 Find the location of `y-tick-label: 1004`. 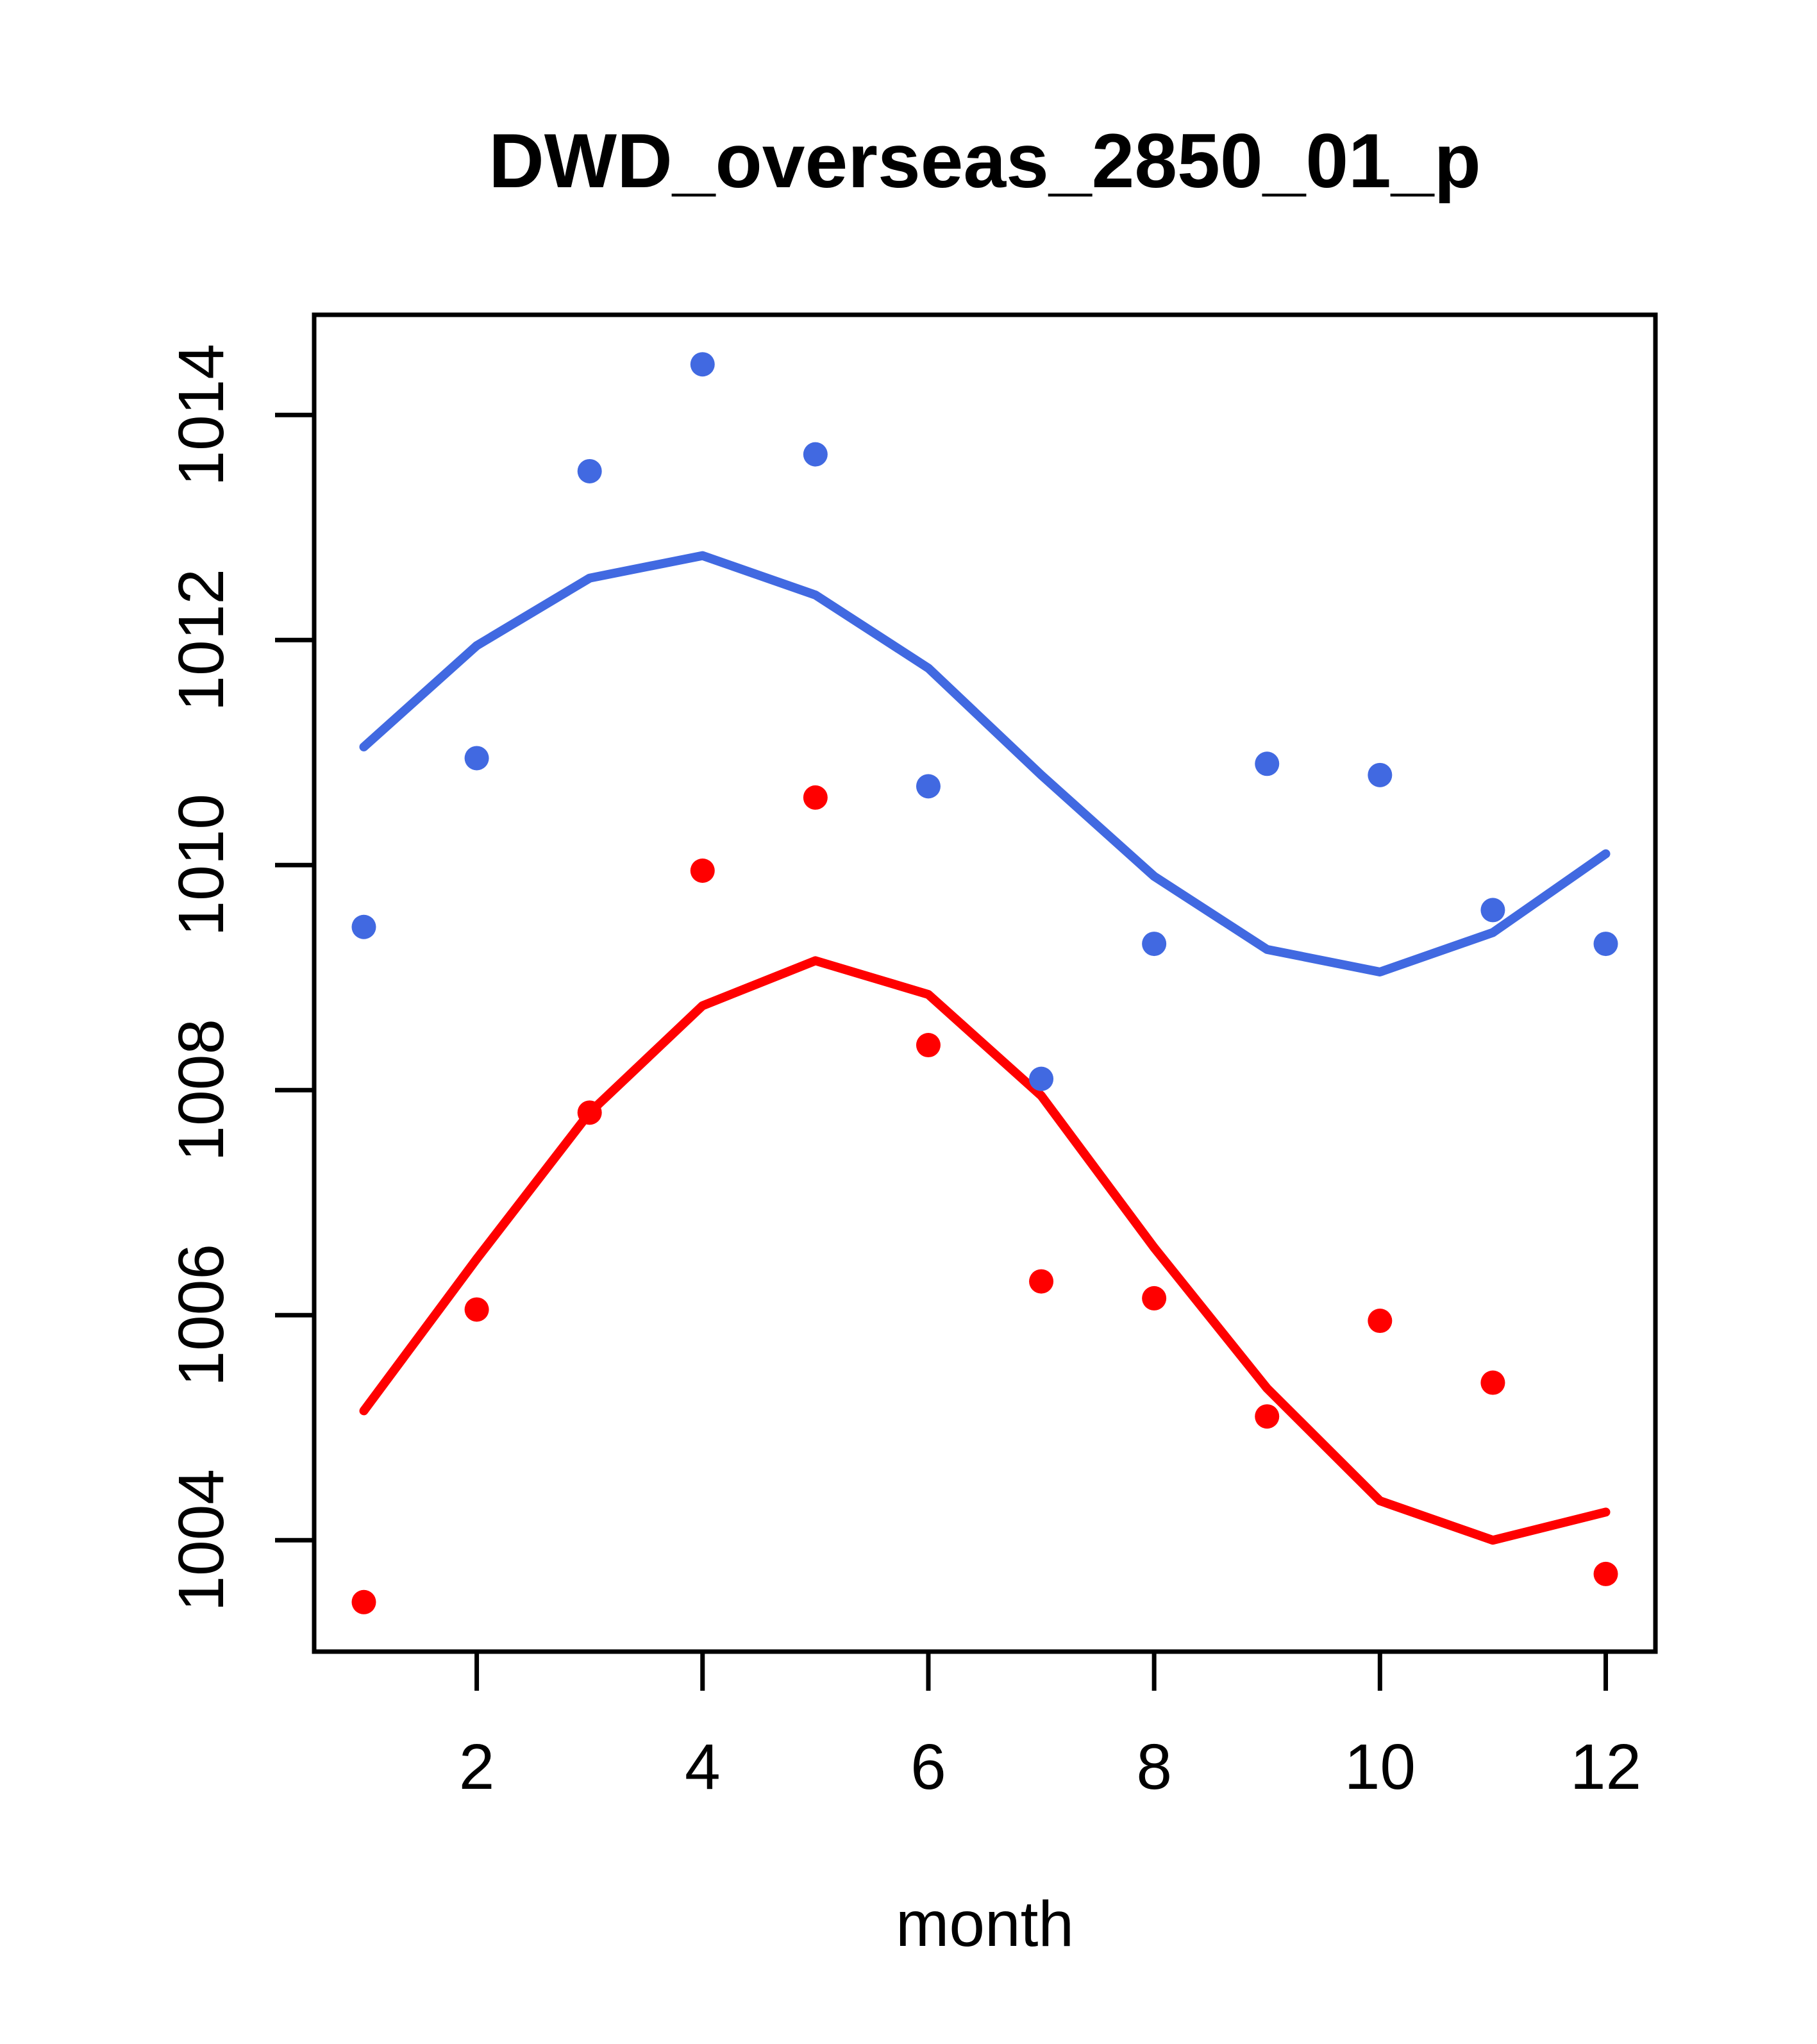

y-tick-label: 1004 is located at coordinates (201, 1540).